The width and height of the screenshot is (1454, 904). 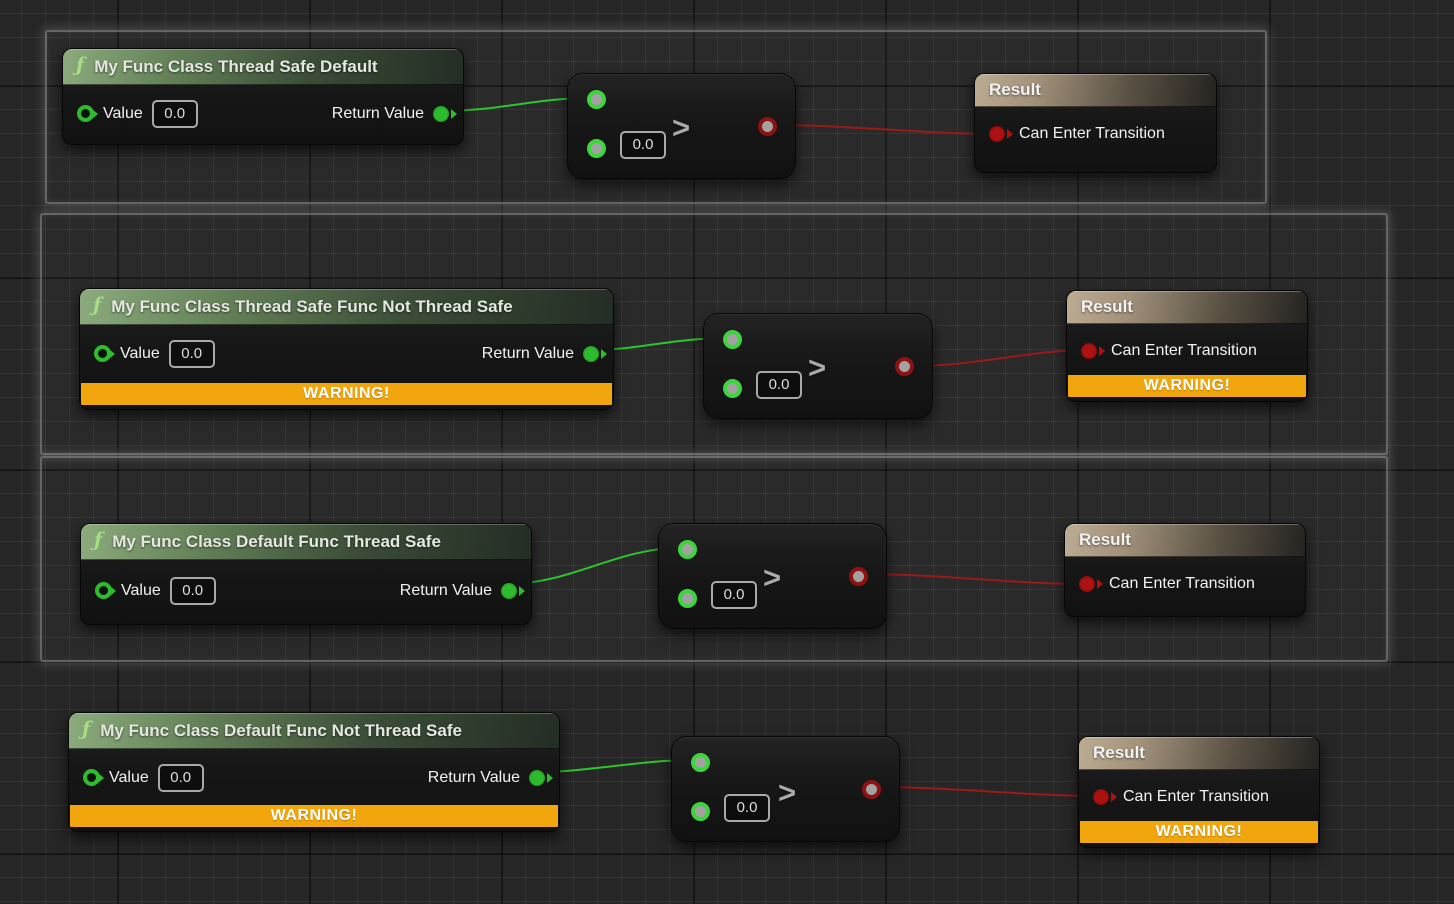 I want to click on wire-red-row1, so click(x=885, y=129).